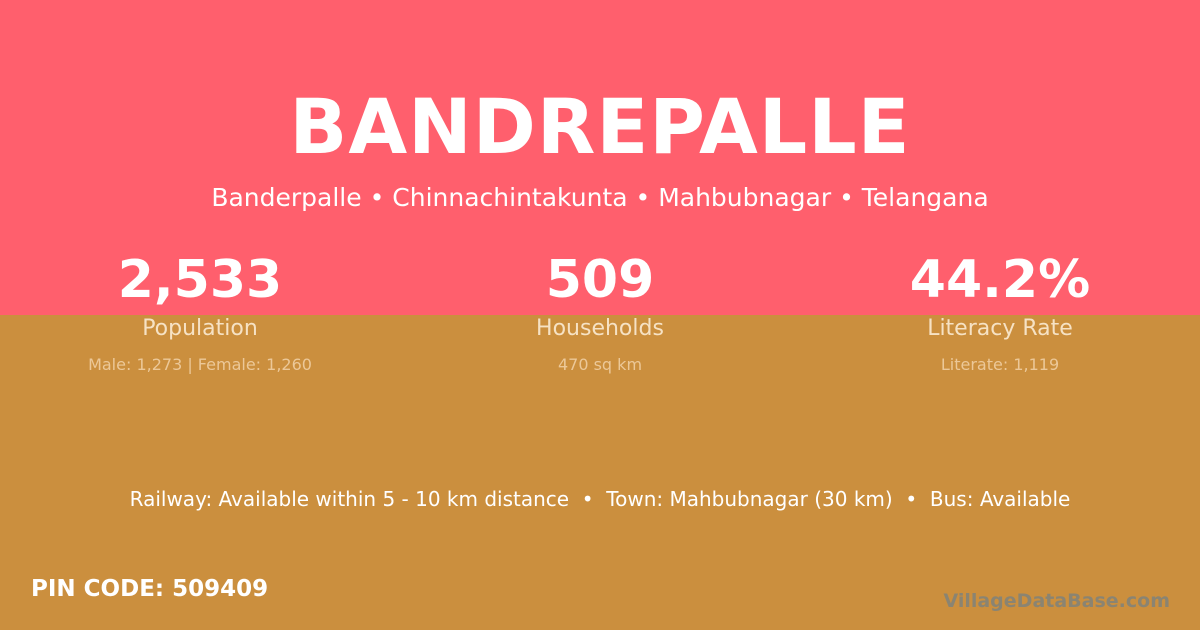 The height and width of the screenshot is (630, 1200). I want to click on stat-detail: 470 sq km, so click(600, 364).